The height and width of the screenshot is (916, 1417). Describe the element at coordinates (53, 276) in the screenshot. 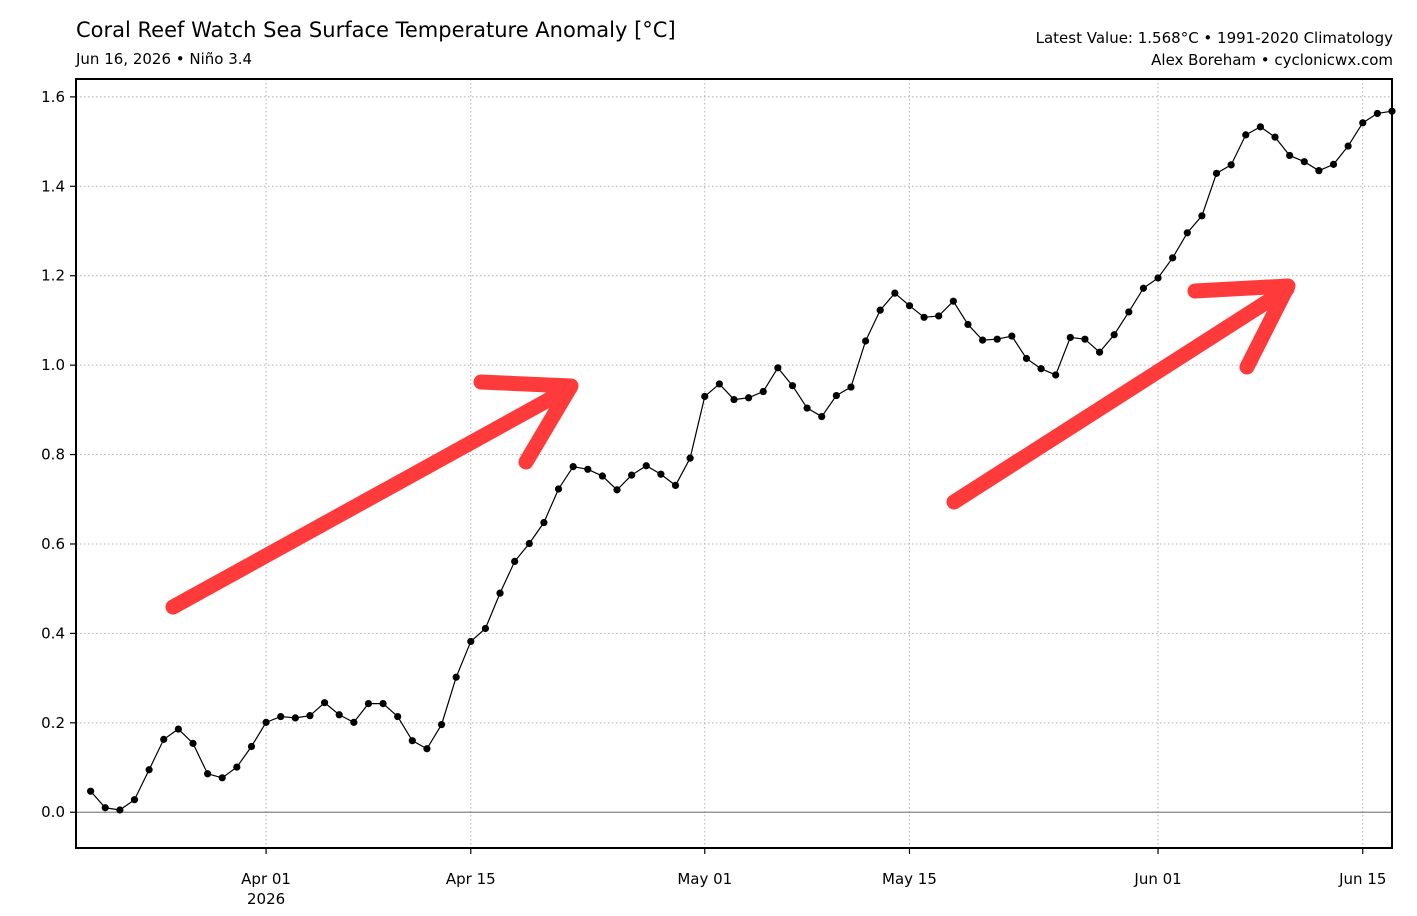

I see `y-tick-label: 1.2` at that location.